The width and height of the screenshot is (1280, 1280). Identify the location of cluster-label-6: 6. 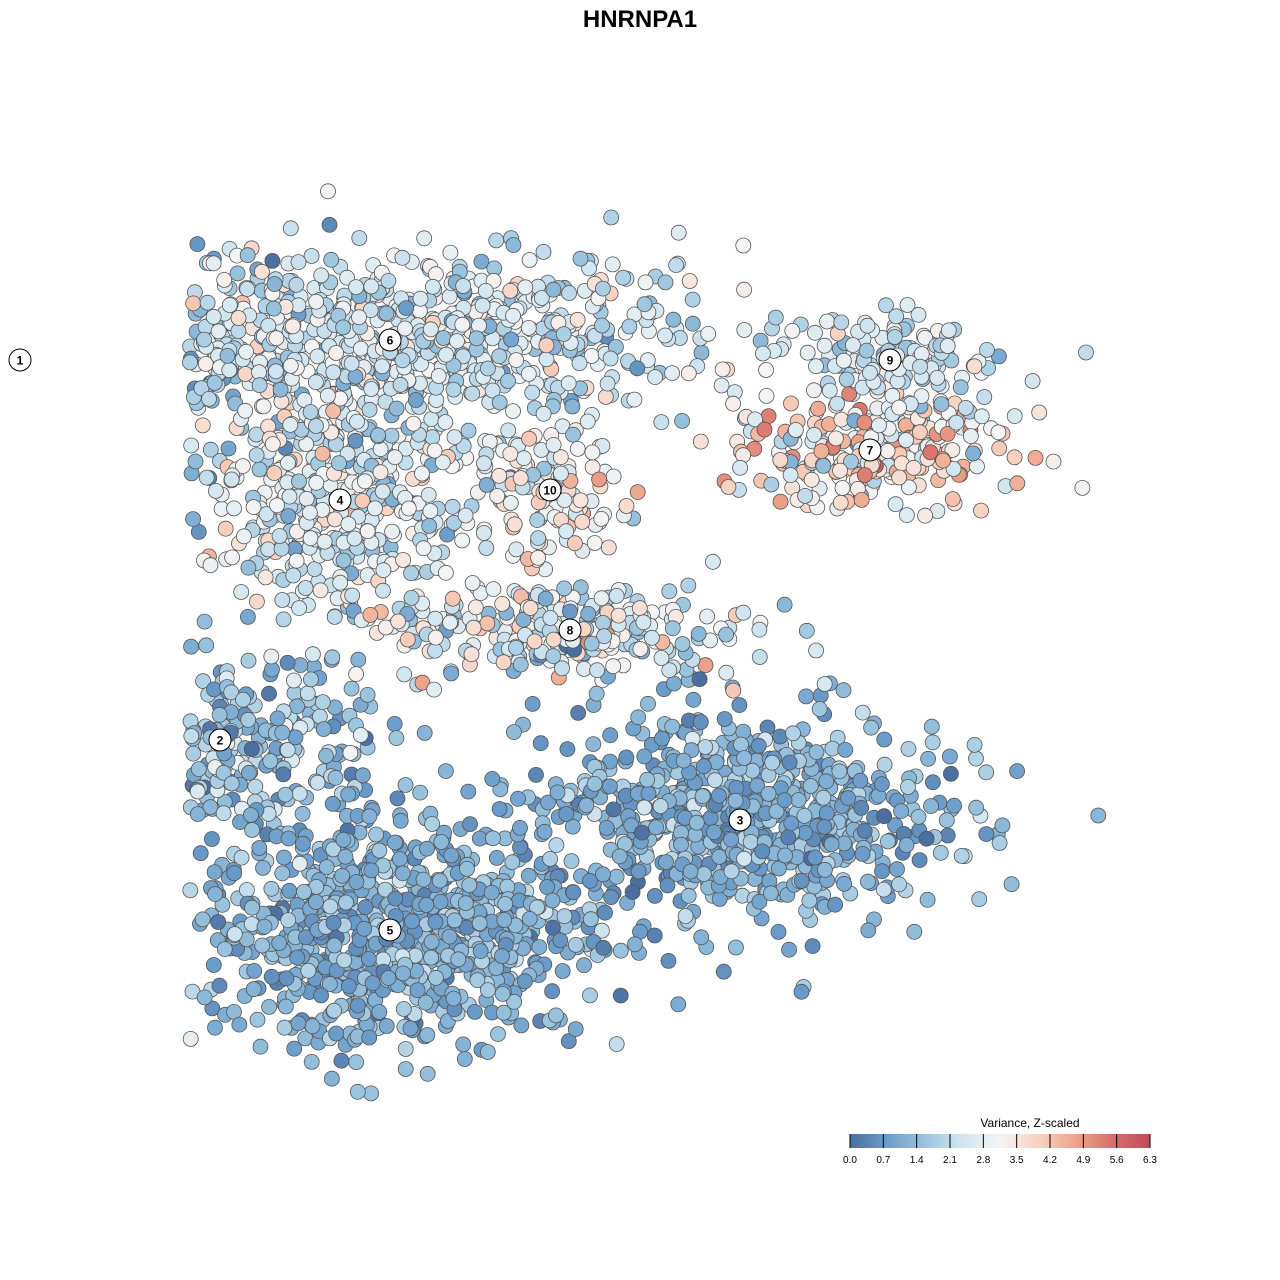
(390, 340).